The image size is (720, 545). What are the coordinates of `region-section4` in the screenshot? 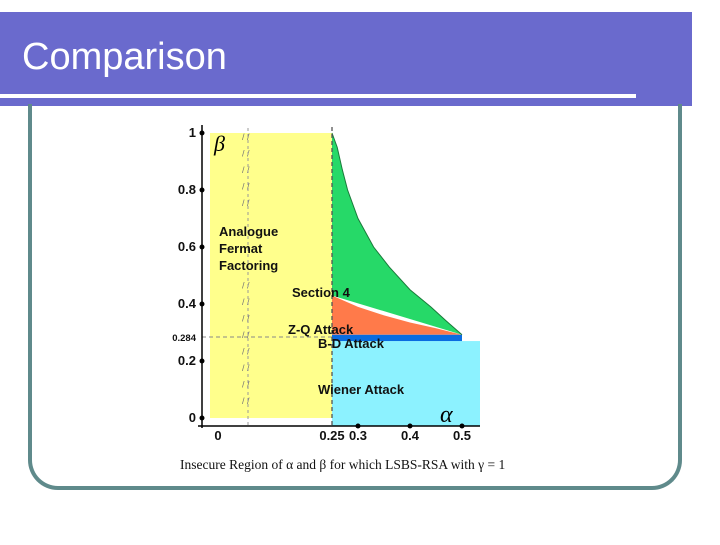 It's located at (397, 234).